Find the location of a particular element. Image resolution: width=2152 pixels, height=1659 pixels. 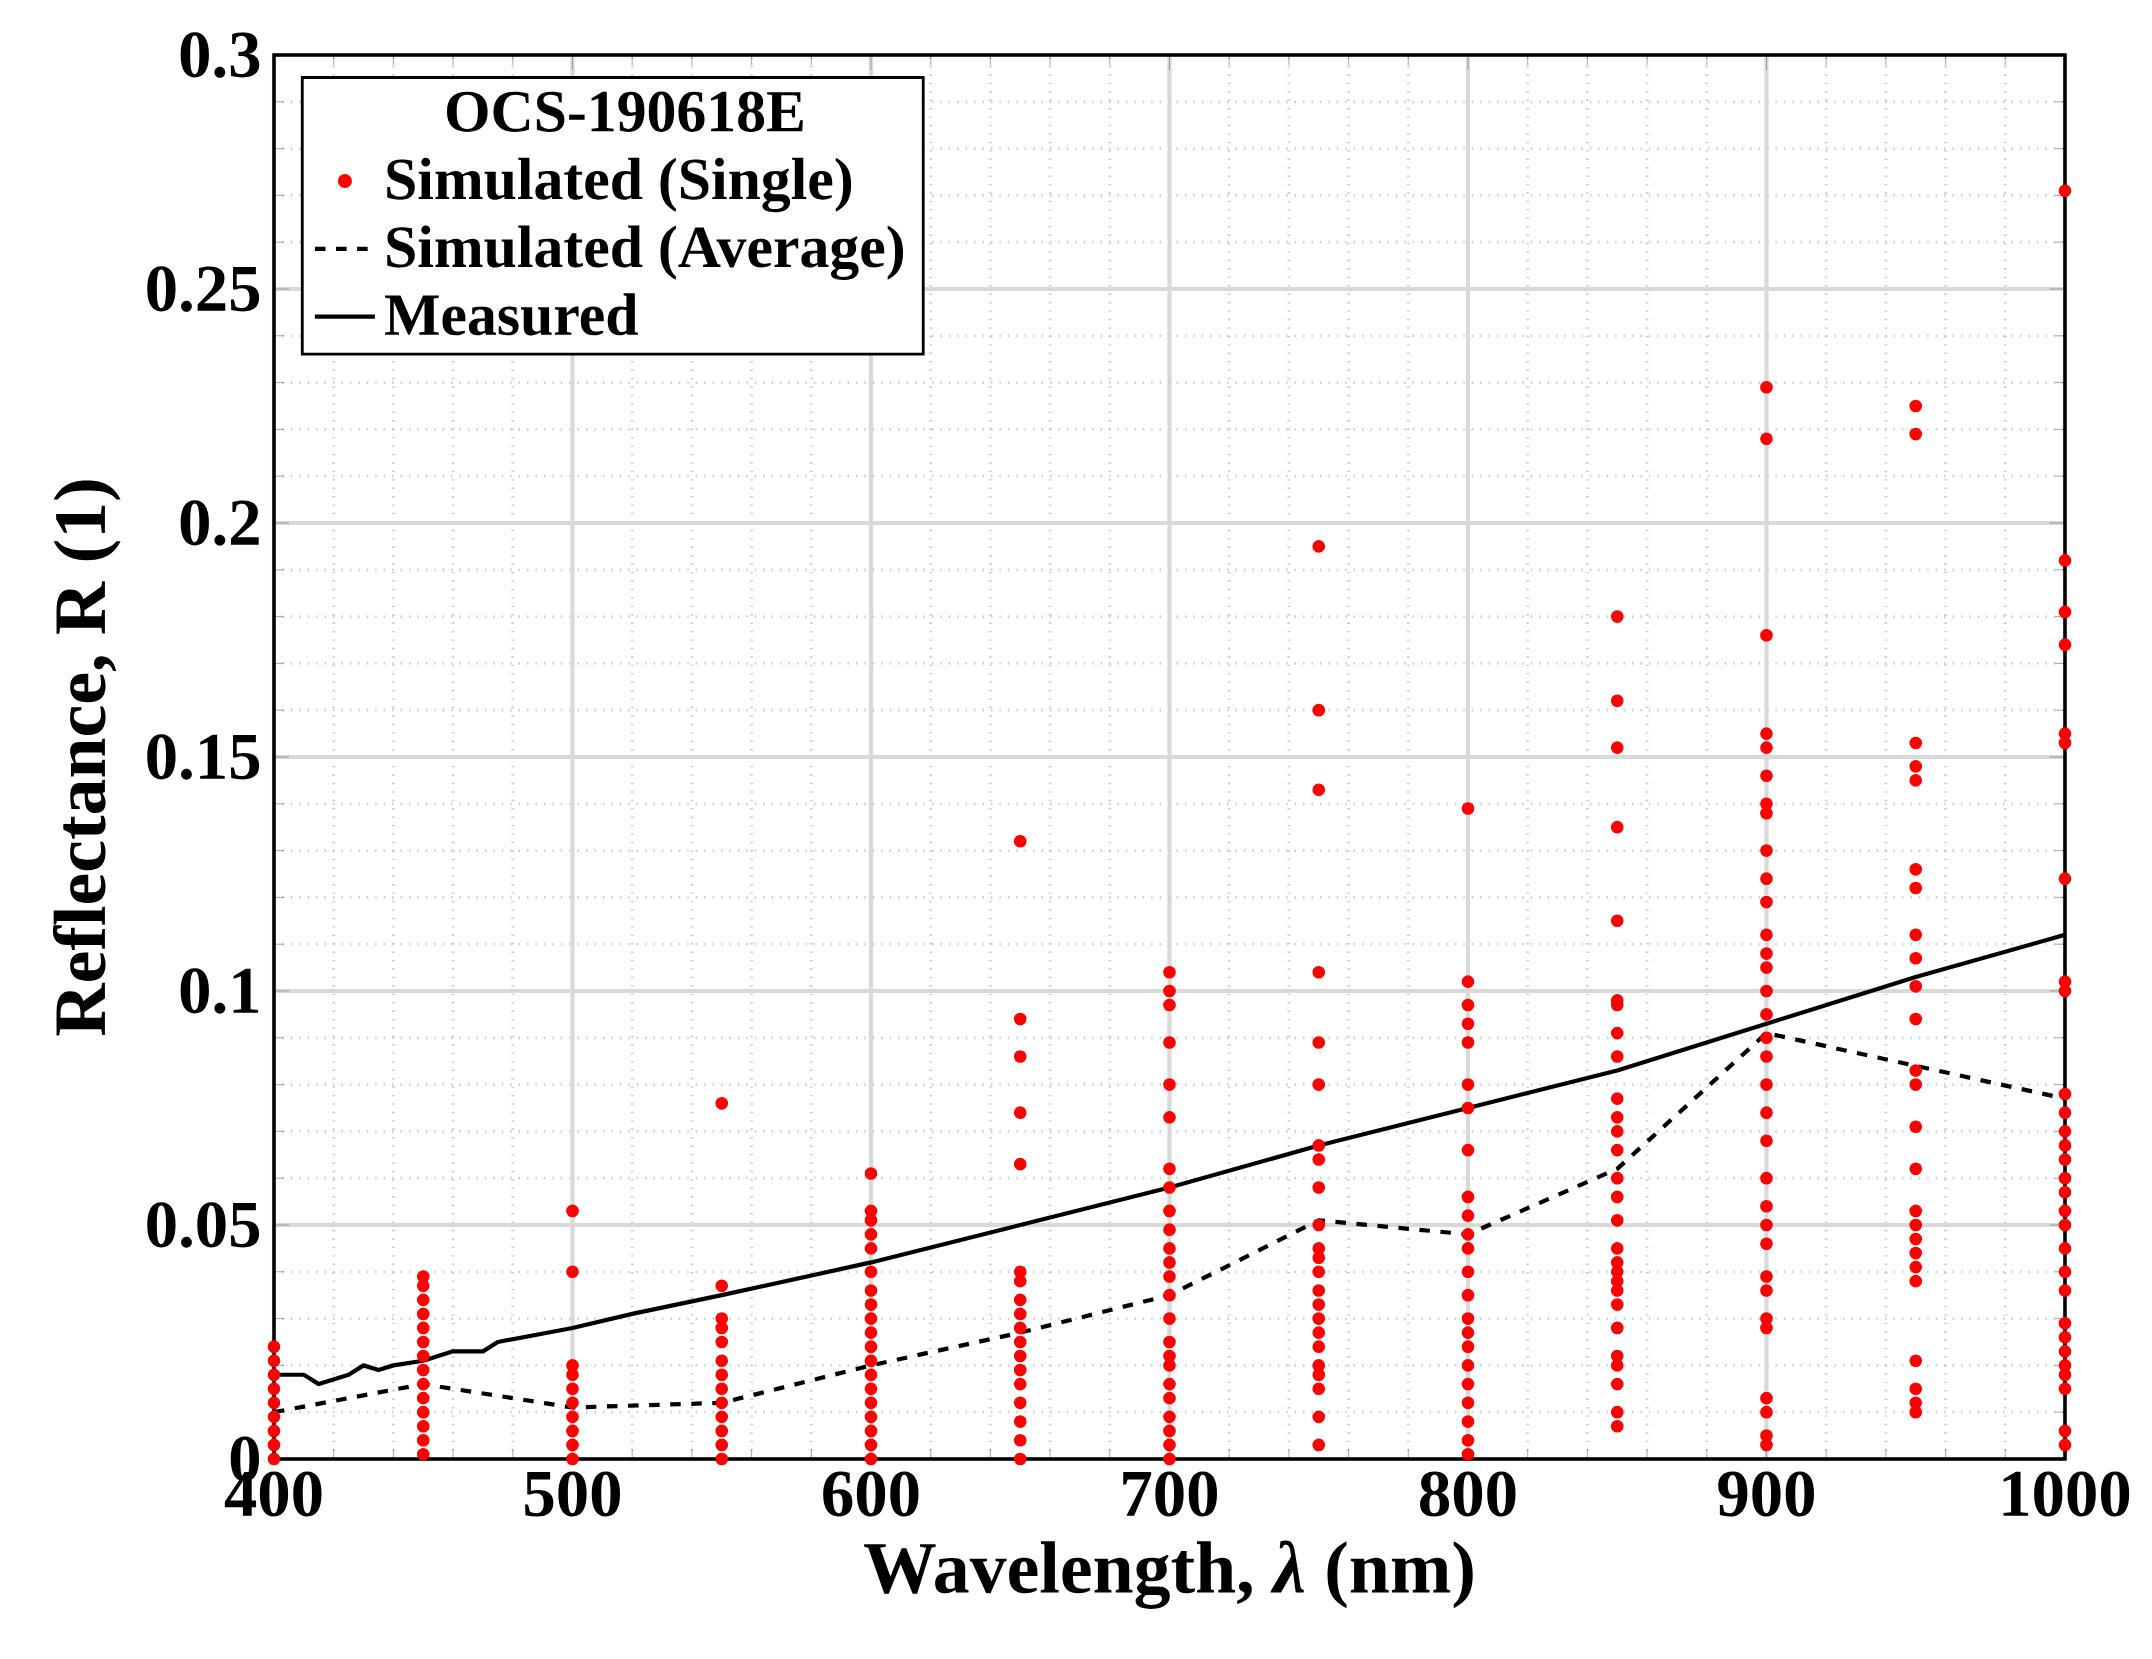

legend-label: Simulated (Average) is located at coordinates (645, 253).